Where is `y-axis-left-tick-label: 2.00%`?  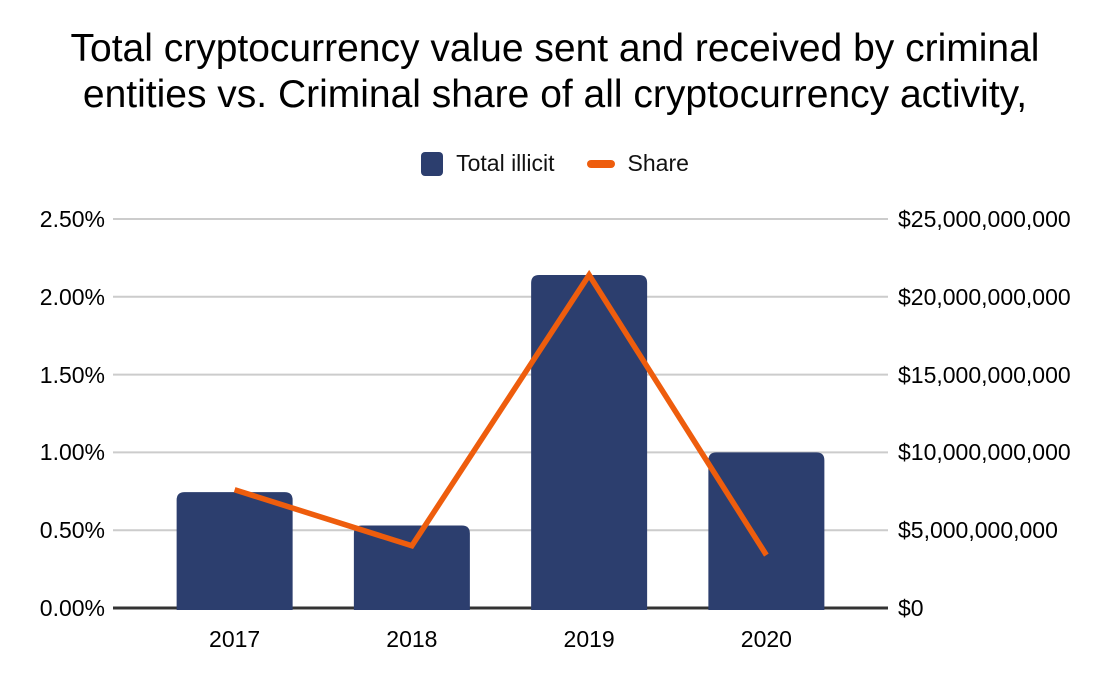
y-axis-left-tick-label: 2.00% is located at coordinates (72, 296).